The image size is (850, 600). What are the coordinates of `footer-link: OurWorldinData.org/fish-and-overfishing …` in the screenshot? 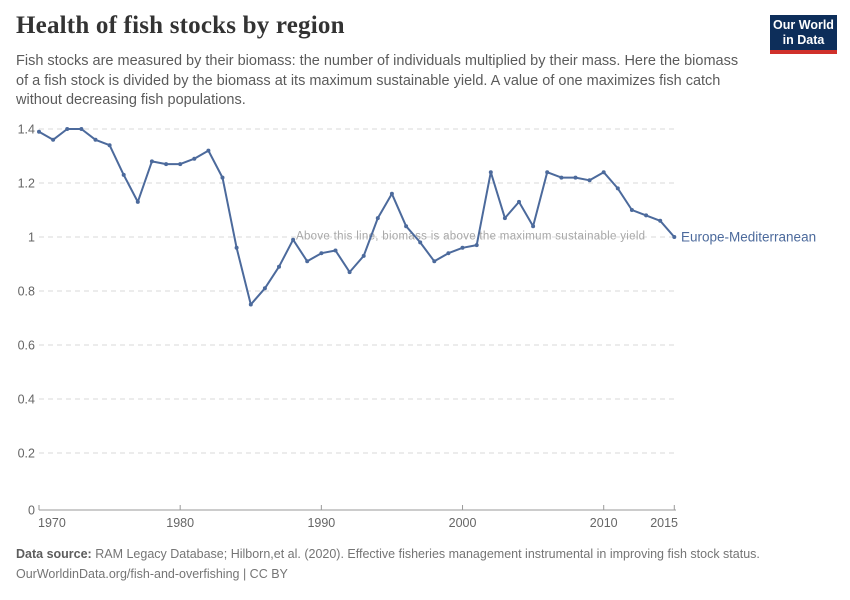 It's located at (152, 574).